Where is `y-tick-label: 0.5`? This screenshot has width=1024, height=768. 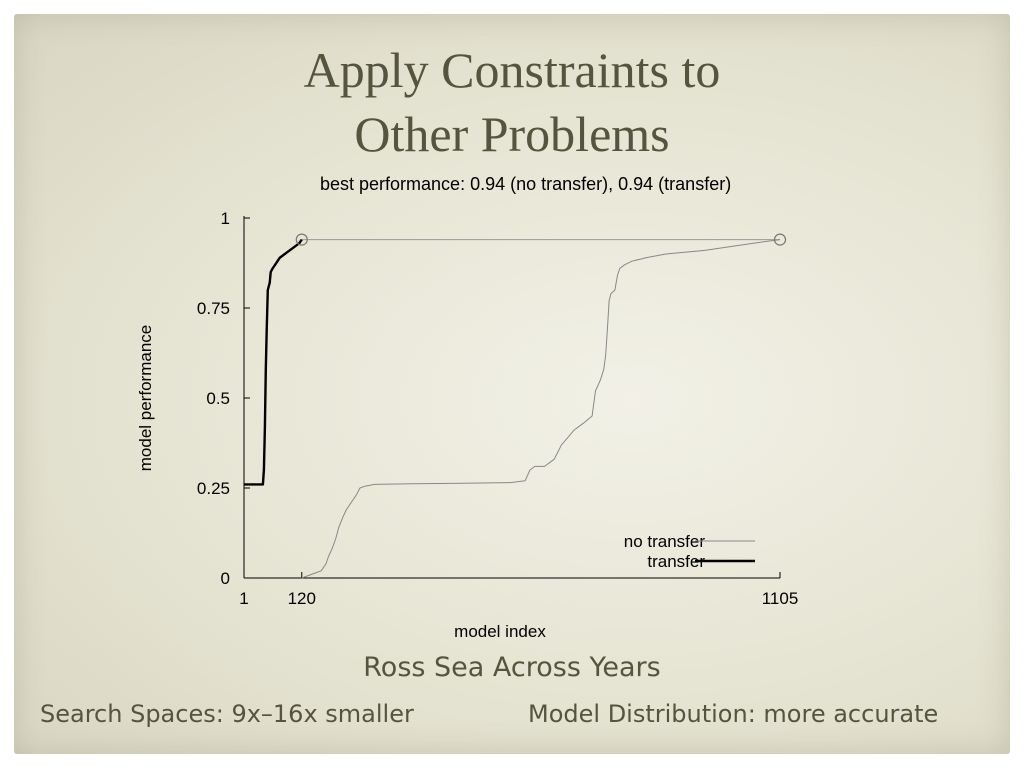 y-tick-label: 0.5 is located at coordinates (218, 398).